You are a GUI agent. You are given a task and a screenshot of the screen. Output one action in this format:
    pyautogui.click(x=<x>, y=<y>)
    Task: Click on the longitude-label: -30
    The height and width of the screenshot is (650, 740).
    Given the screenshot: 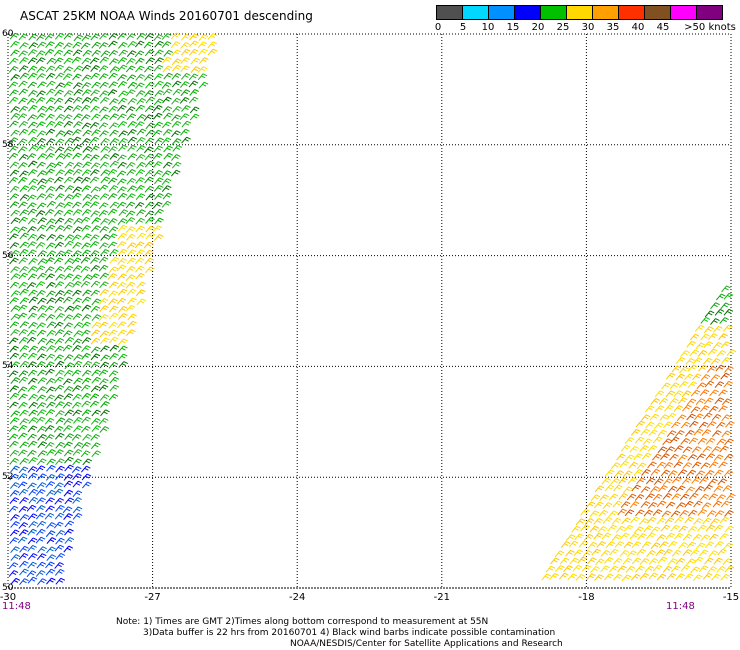 What is the action you would take?
    pyautogui.click(x=8, y=597)
    